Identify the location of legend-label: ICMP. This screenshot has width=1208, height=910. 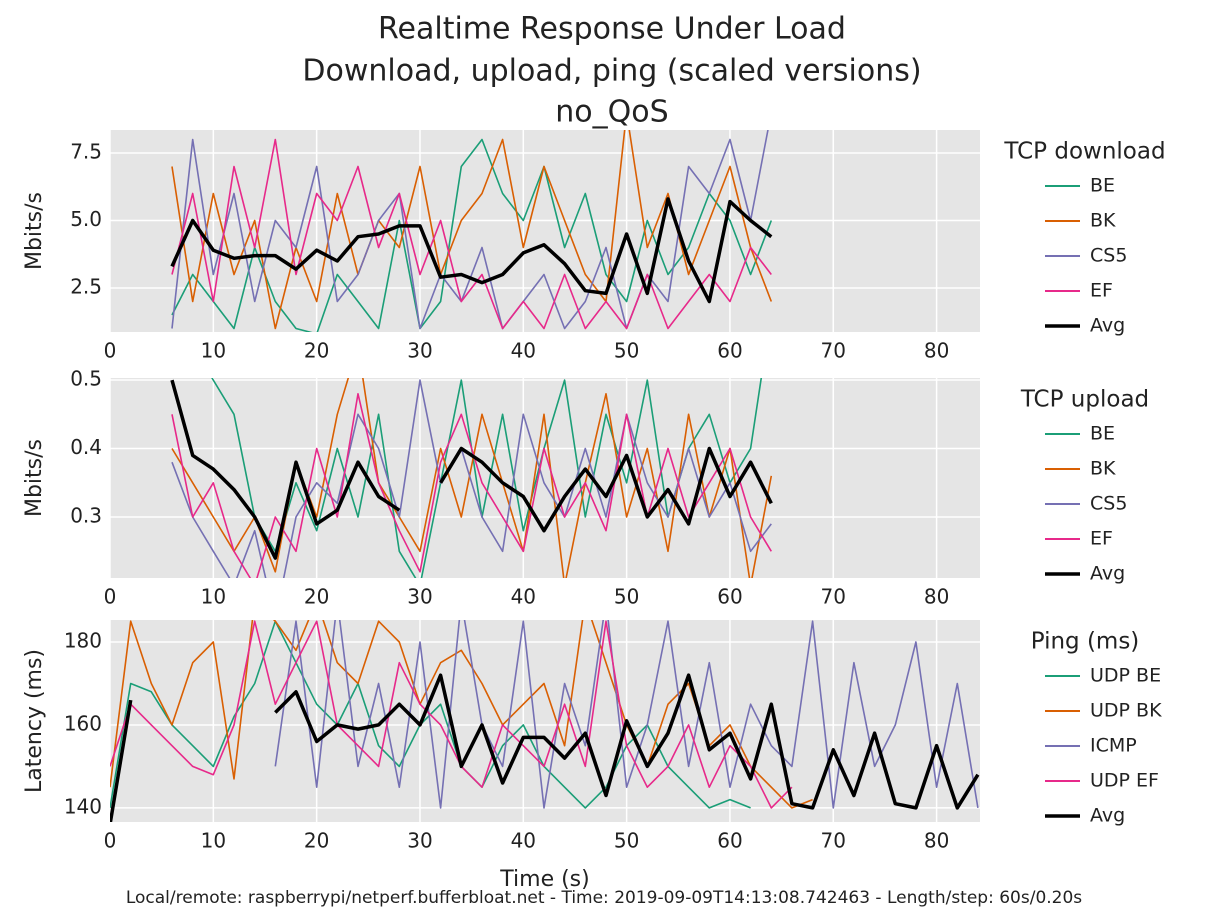
(1113, 746).